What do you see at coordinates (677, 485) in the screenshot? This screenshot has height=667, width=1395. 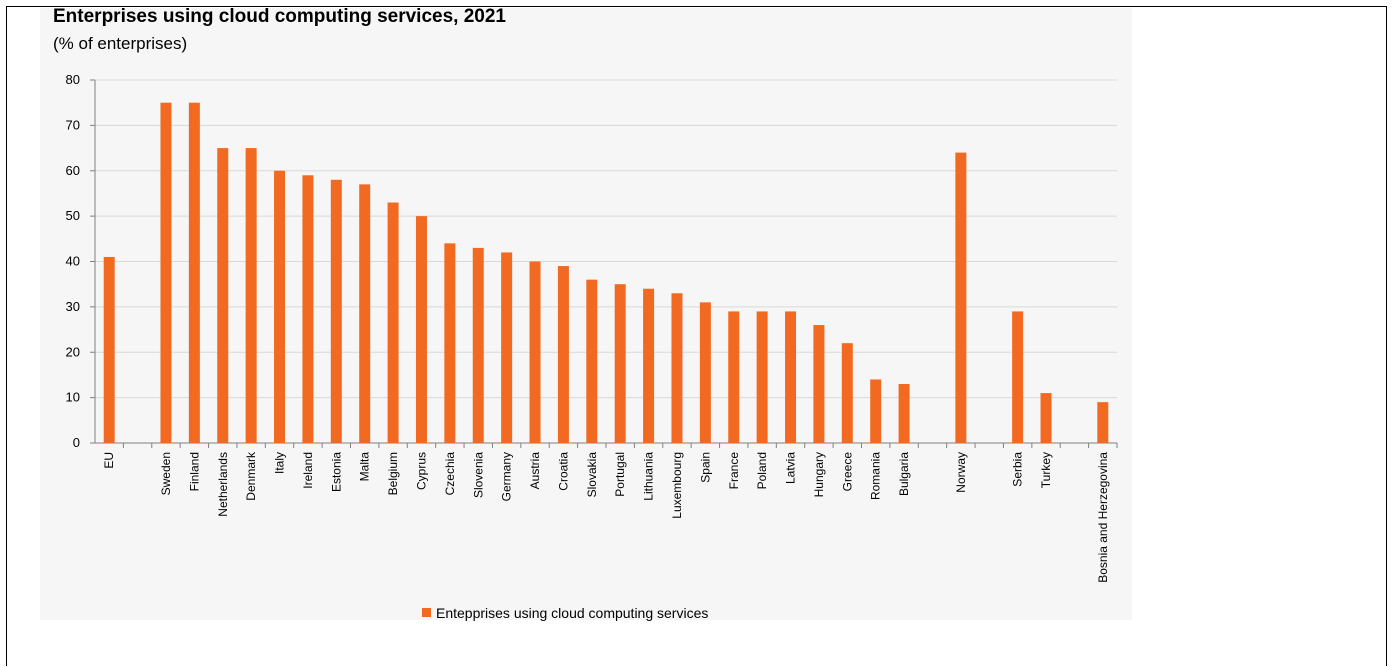 I see `x-category-label: Luxembourg` at bounding box center [677, 485].